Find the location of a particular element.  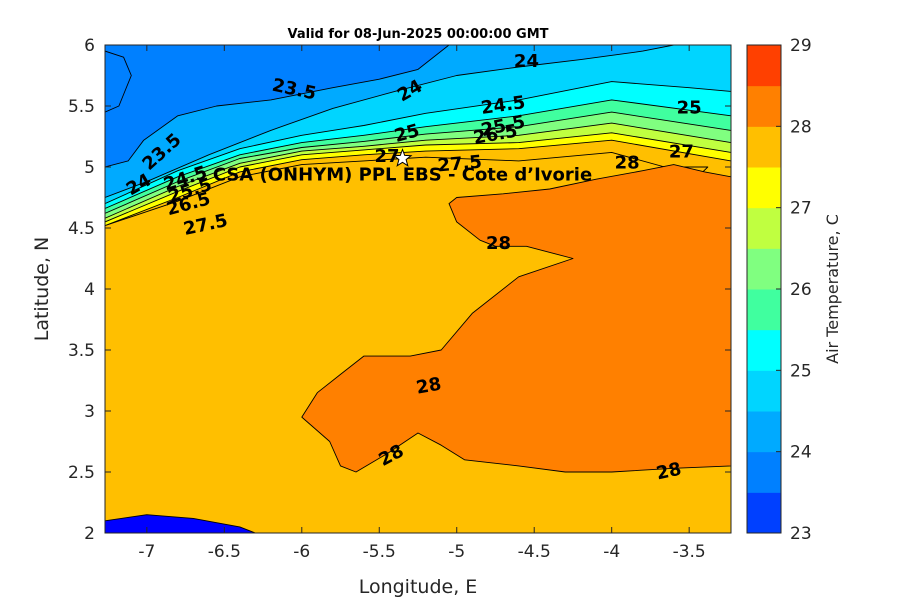

colorbar-label: Air Temperature, C is located at coordinates (832, 289).